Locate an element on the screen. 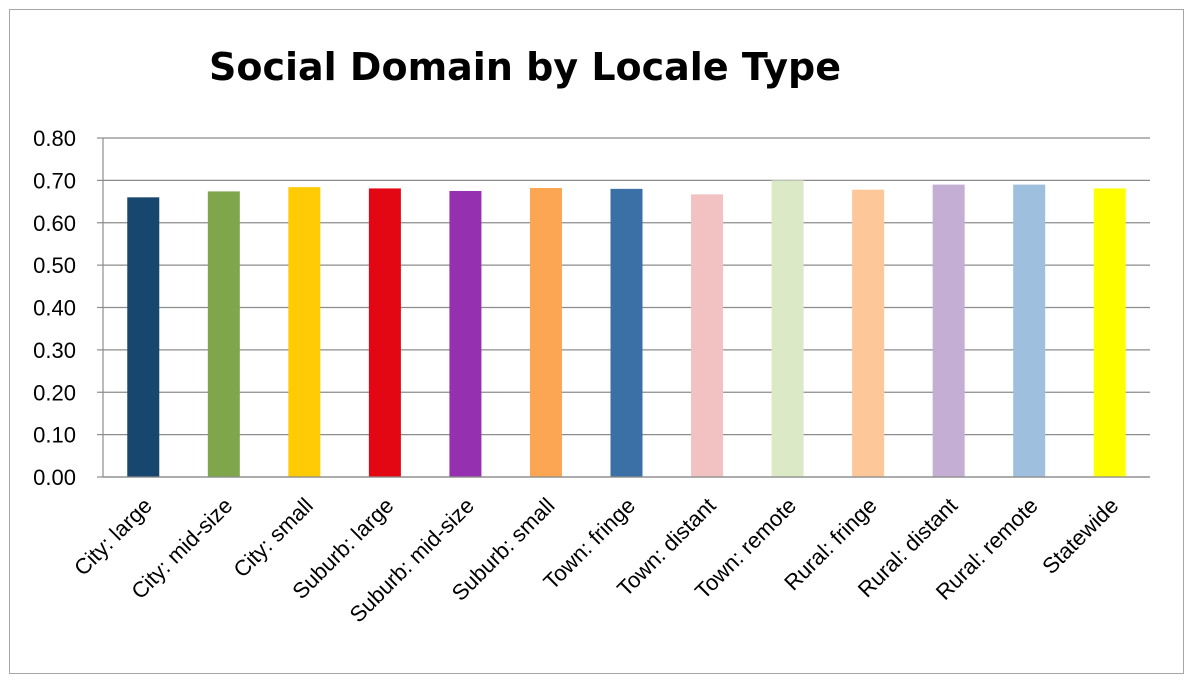  bar-rural-fringe is located at coordinates (868, 333).